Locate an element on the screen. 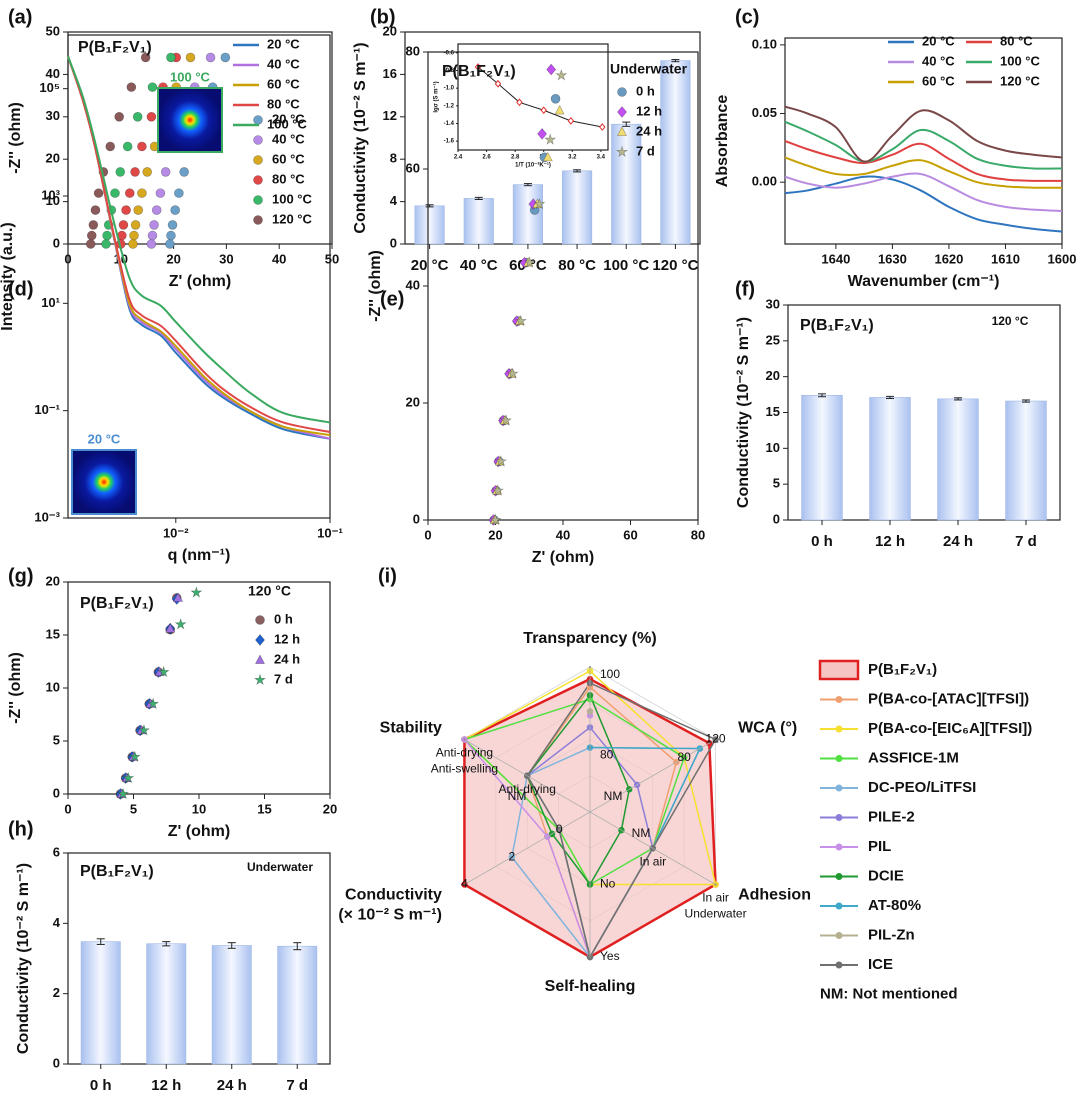  x-tick-label: 12 h is located at coordinates (166, 1085).